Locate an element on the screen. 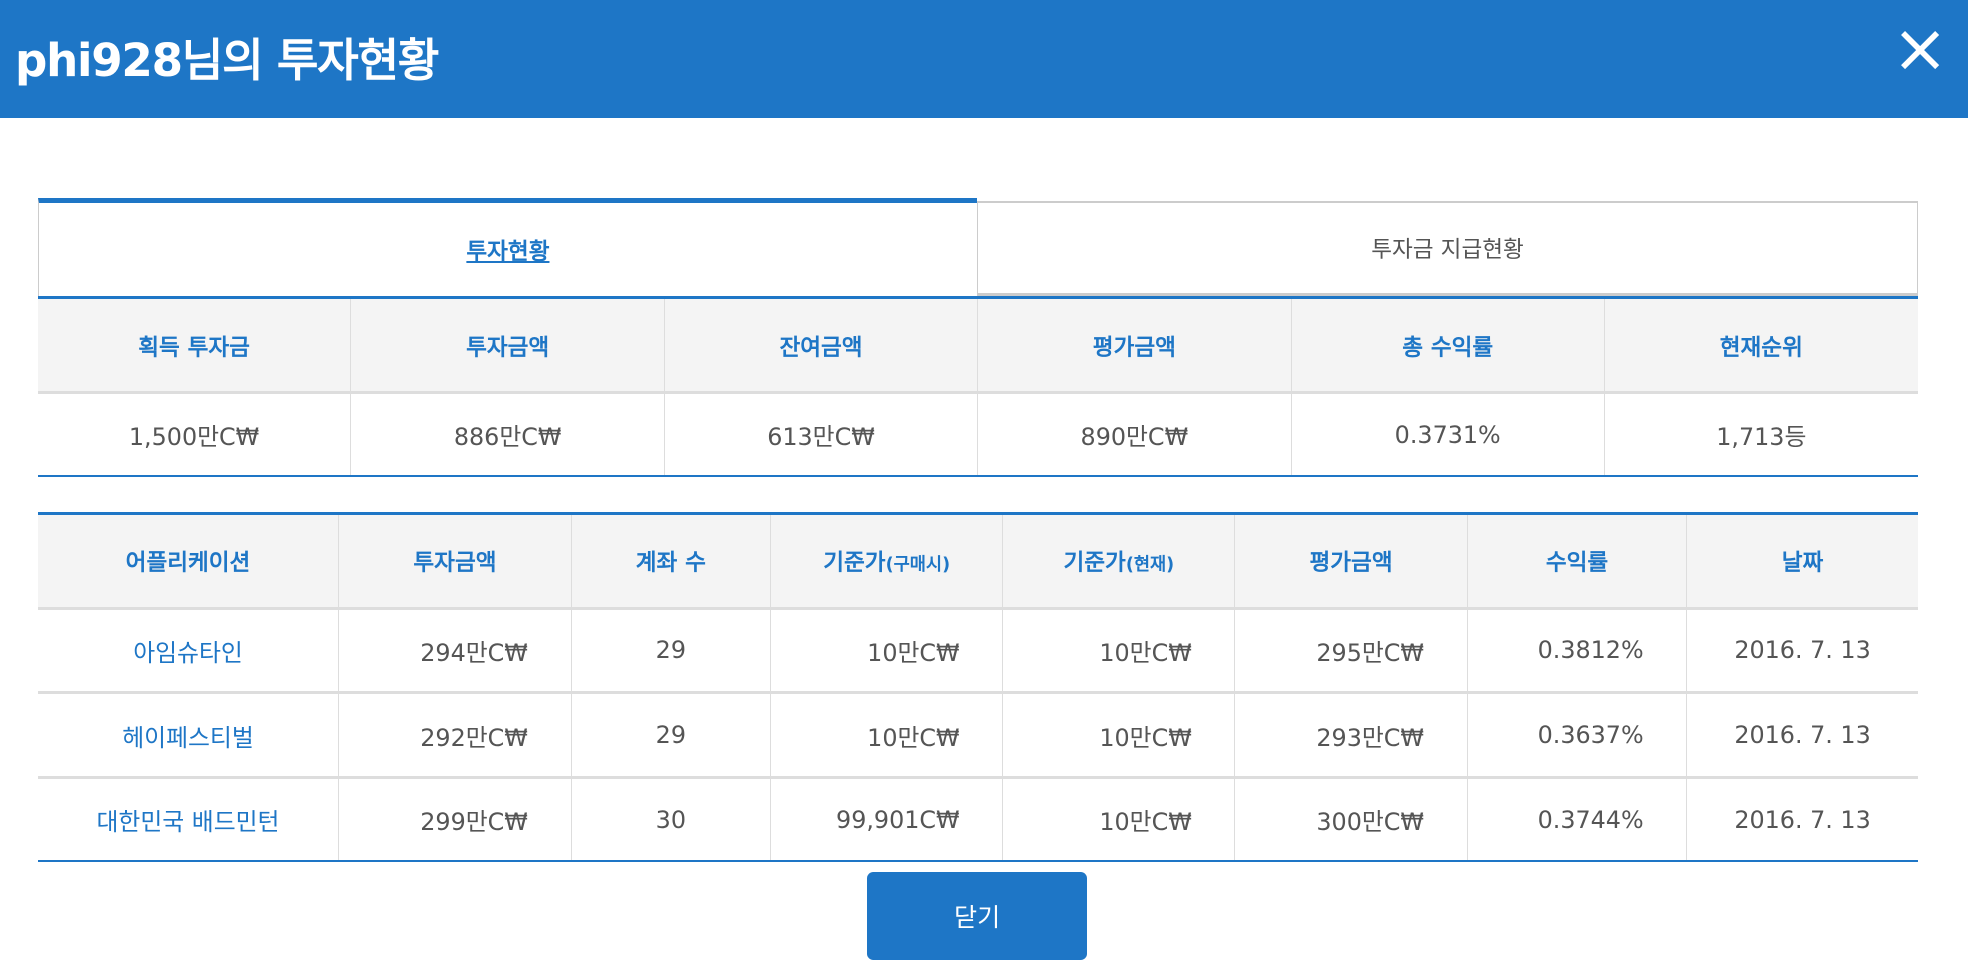  col-app: 어플리케이션 is located at coordinates (188, 561).